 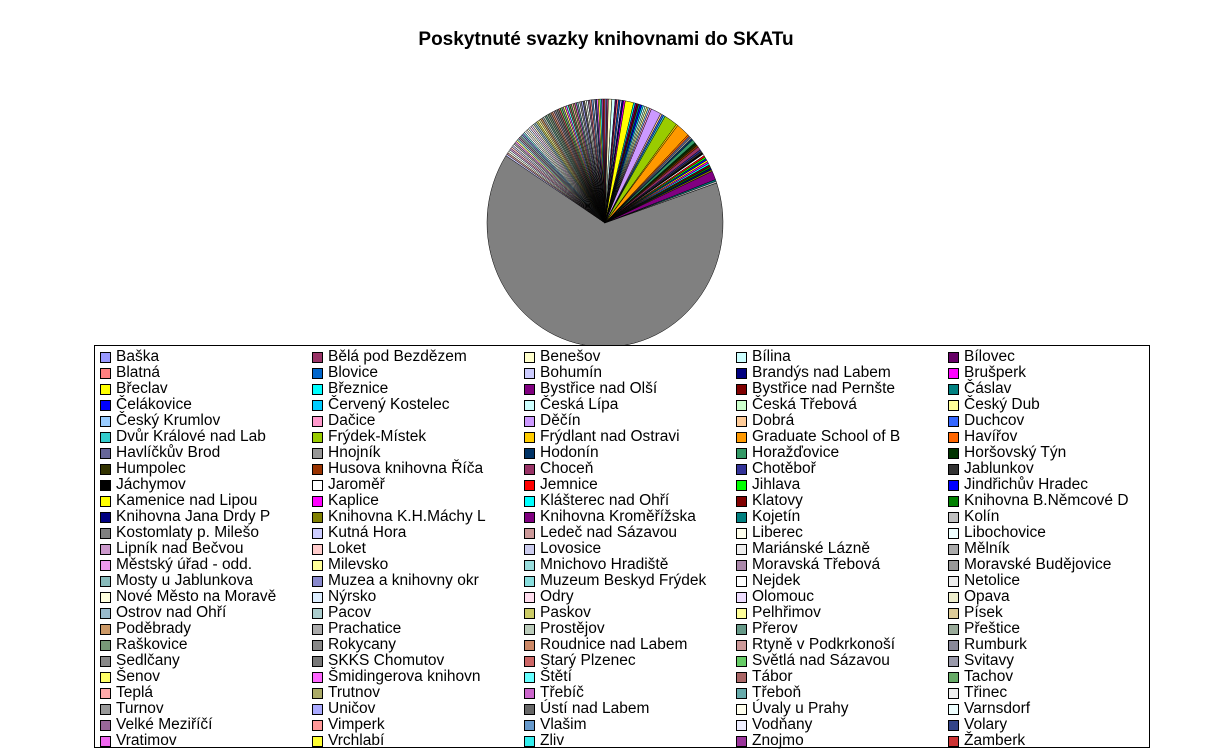 What do you see at coordinates (599, 388) in the screenshot?
I see `legend-label: Bystřice nad Olší` at bounding box center [599, 388].